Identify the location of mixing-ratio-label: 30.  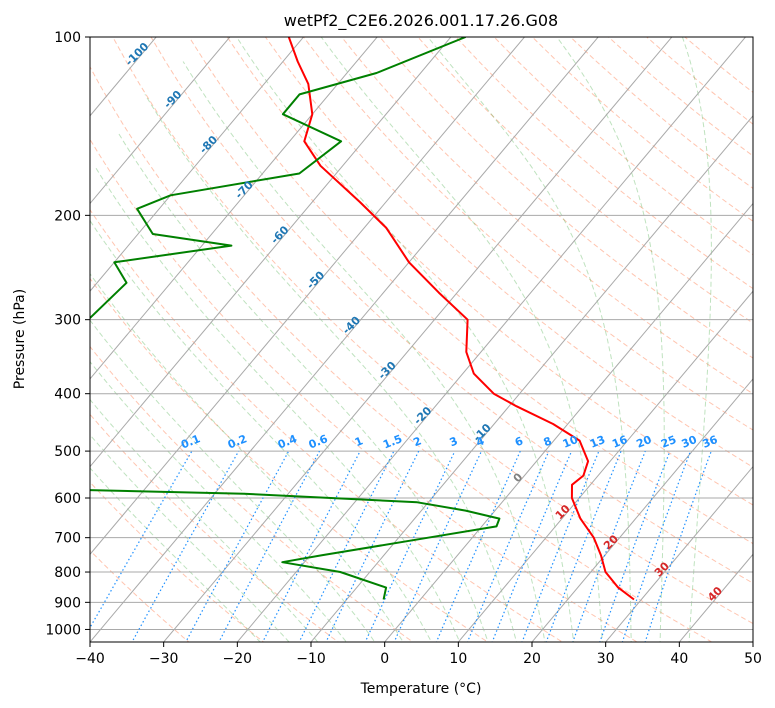
(689, 442).